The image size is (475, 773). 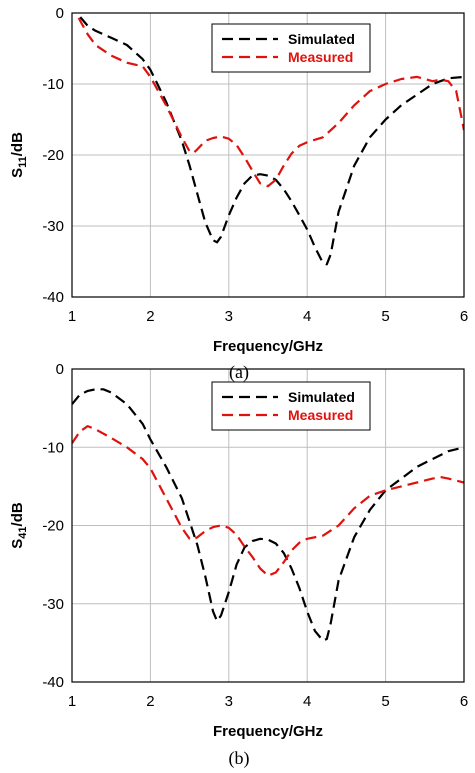 I want to click on y-axis-label: S41/dB, so click(x=19, y=525).